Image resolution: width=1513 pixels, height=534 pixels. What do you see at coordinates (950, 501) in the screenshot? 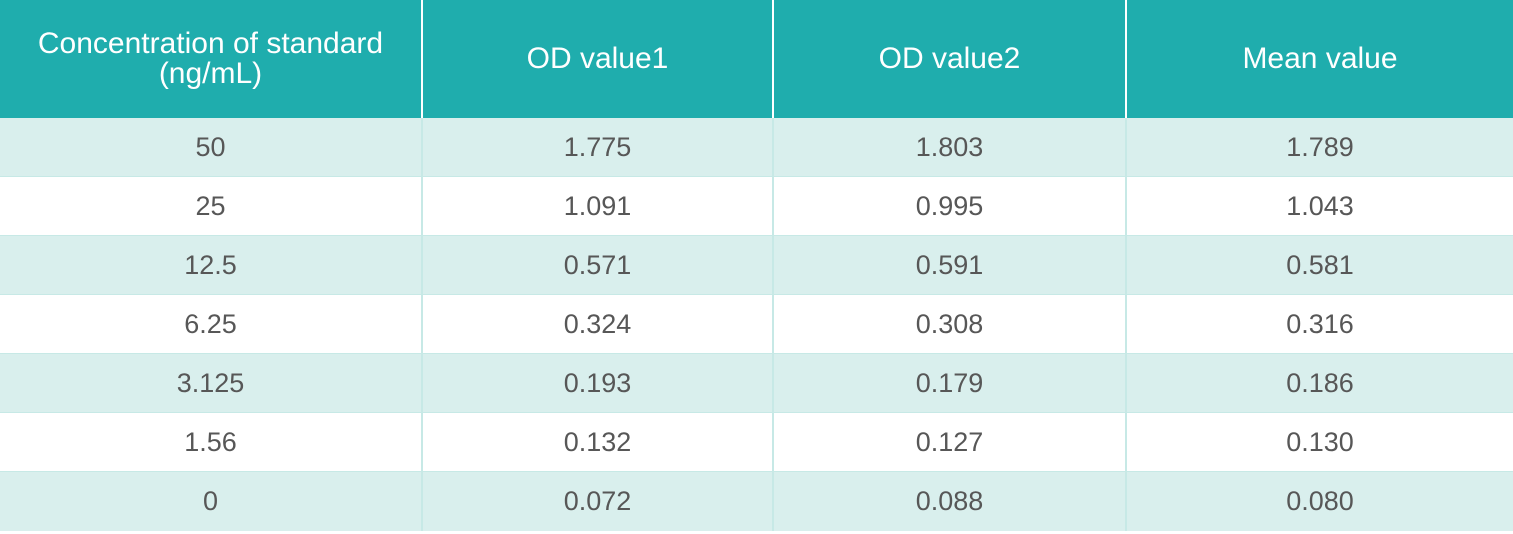
I see `od-value-2-cell: 0.088` at bounding box center [950, 501].